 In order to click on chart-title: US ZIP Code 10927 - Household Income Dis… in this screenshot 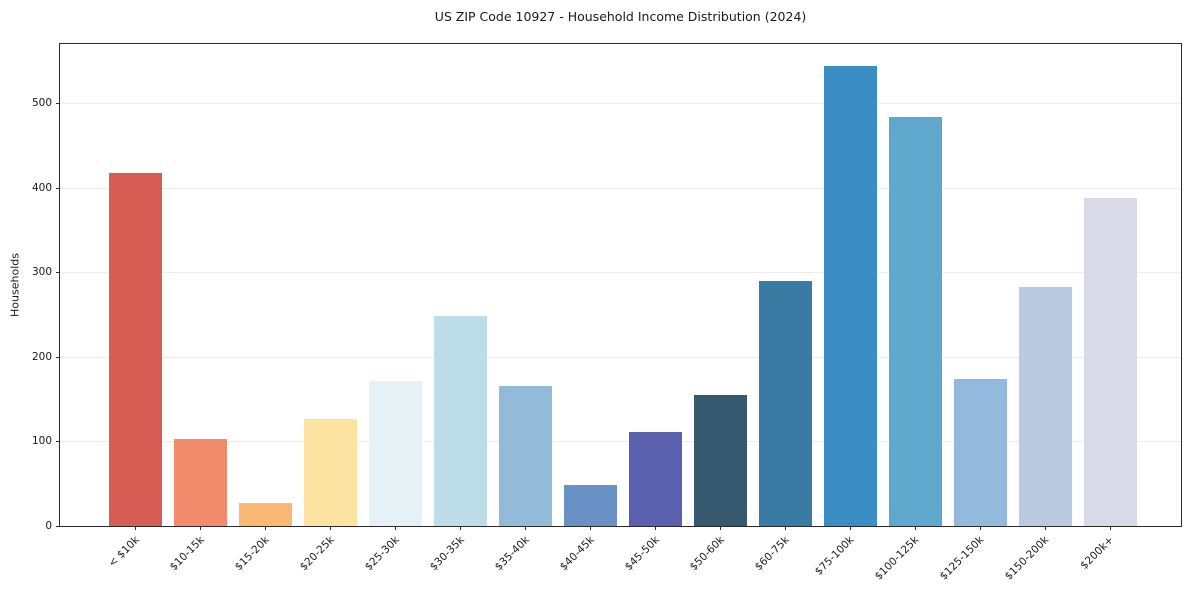, I will do `click(620, 16)`.